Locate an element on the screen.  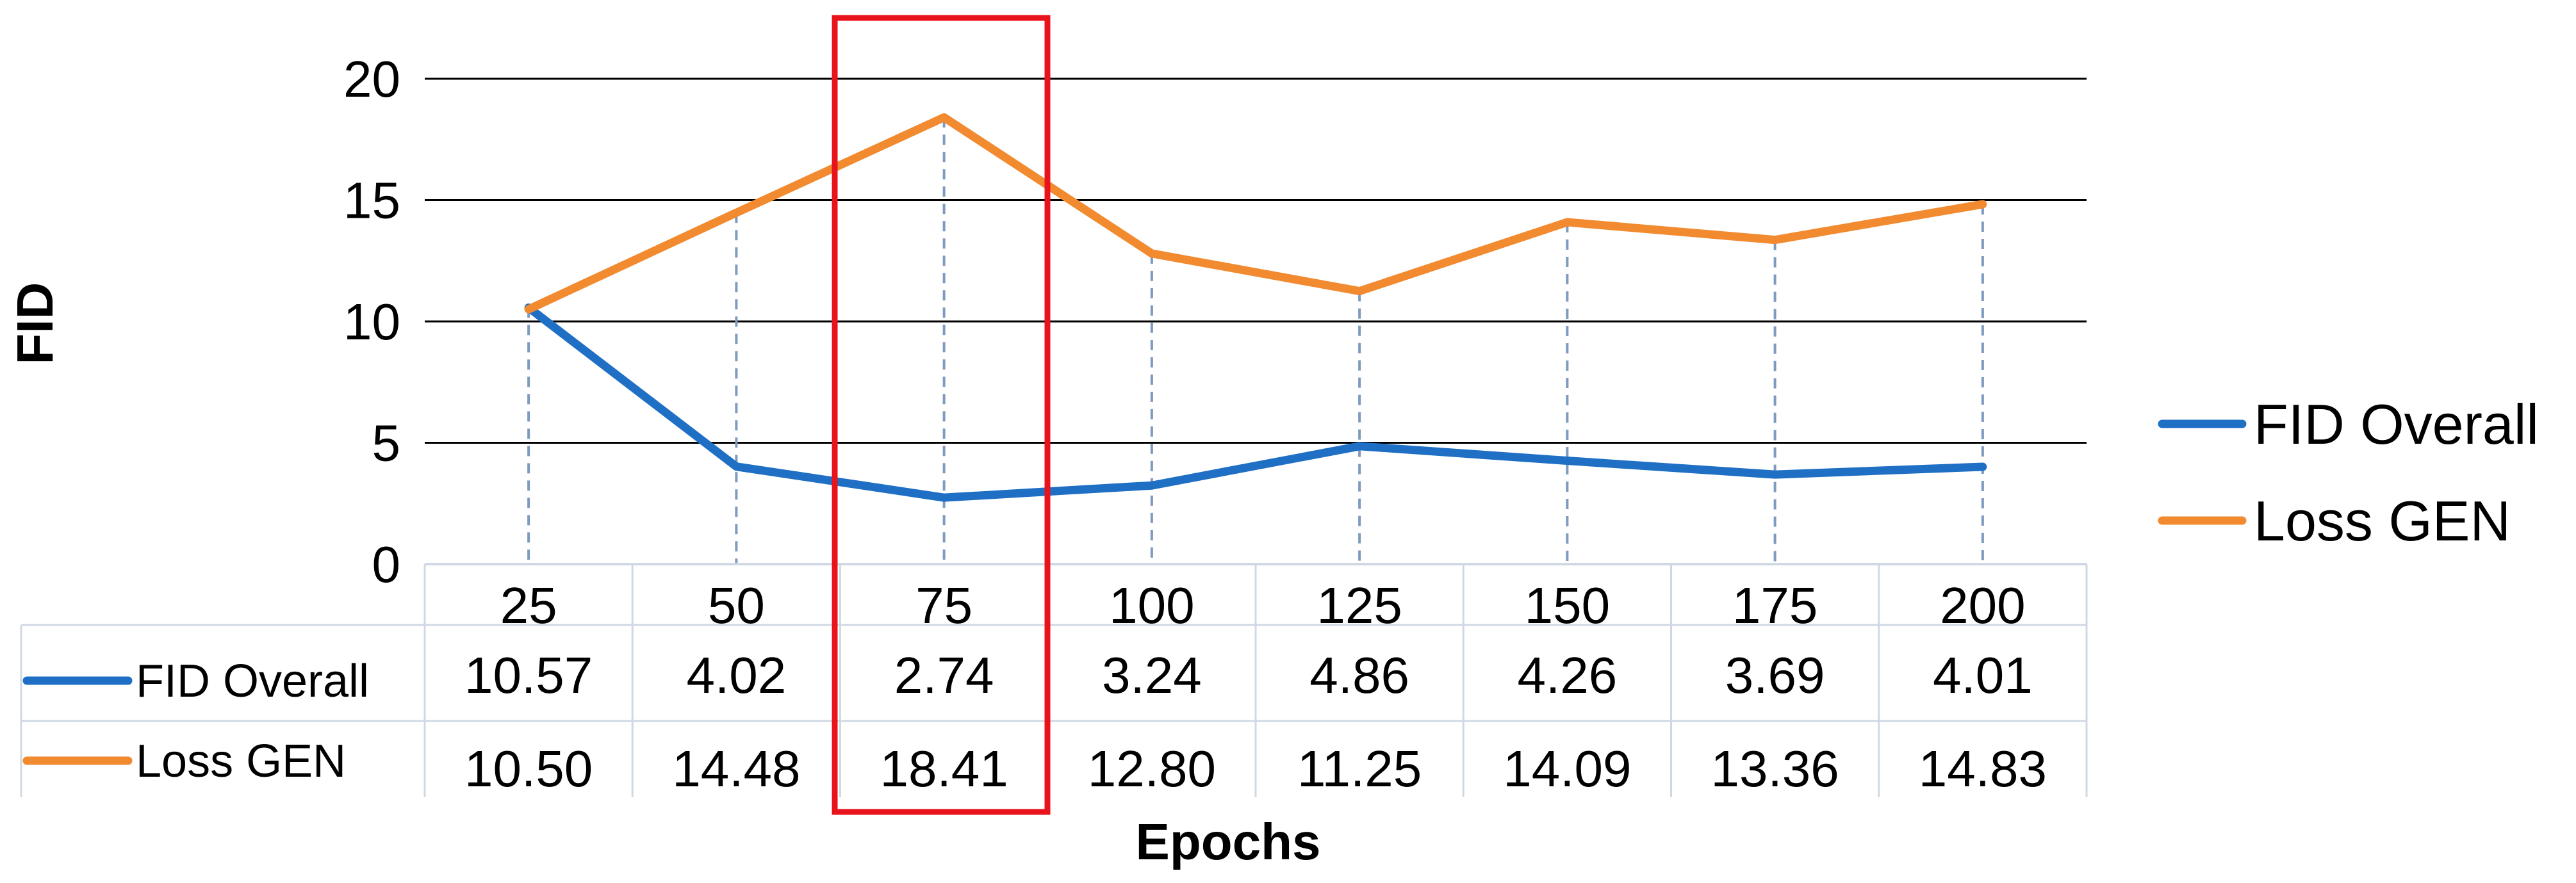
table-cell: 3.24 is located at coordinates (1152, 675).